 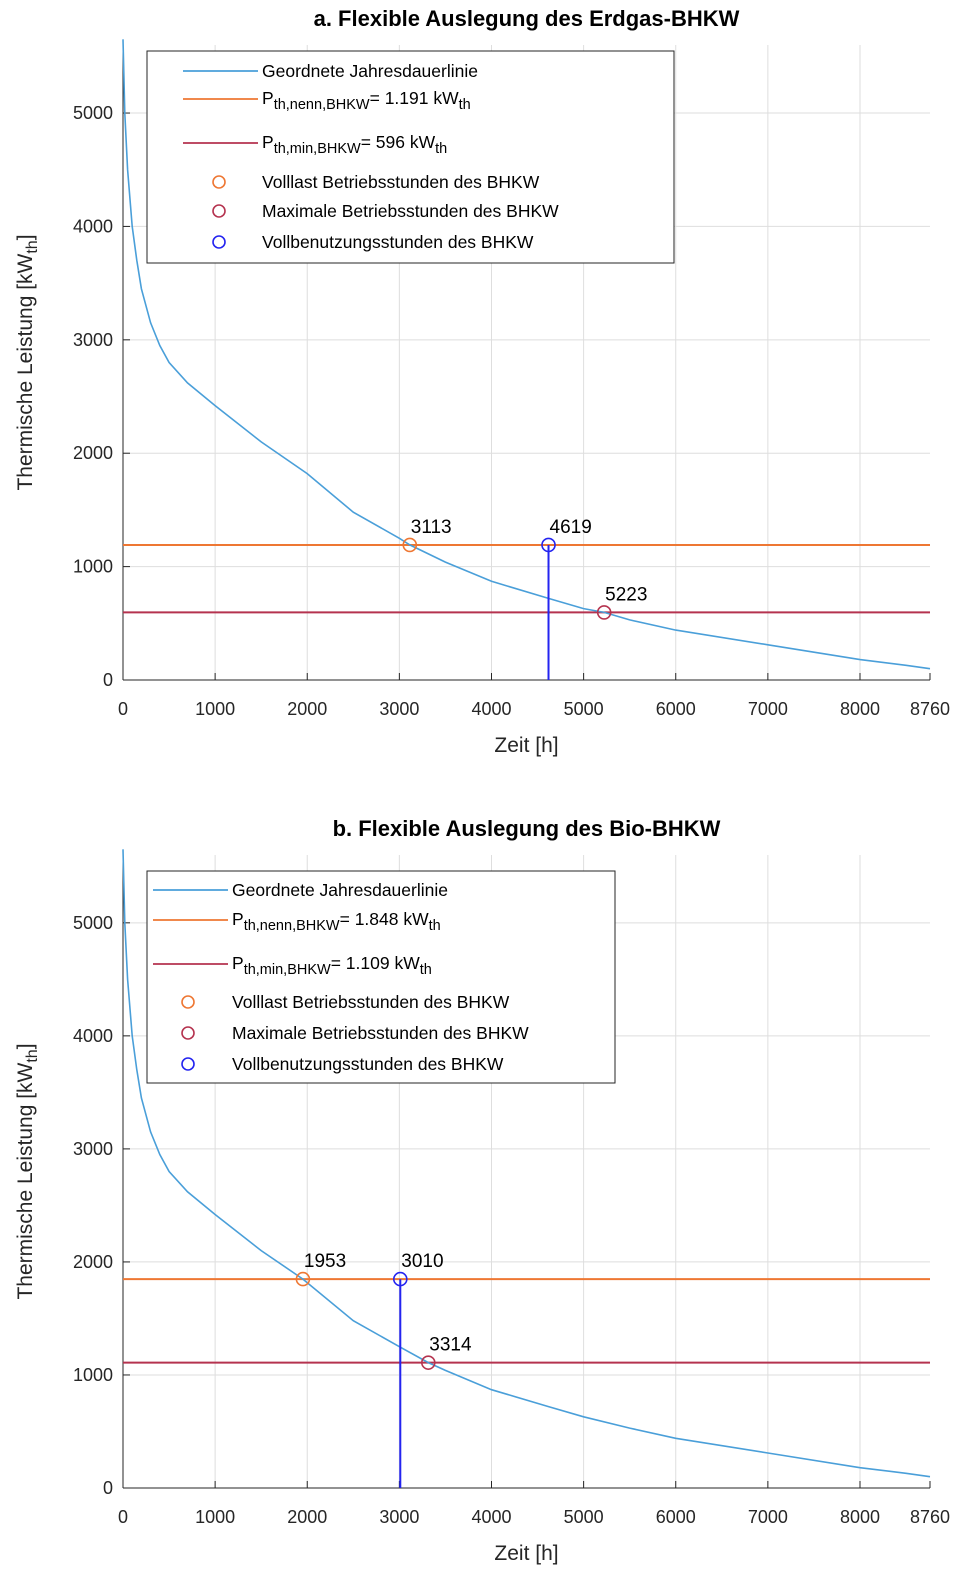 I want to click on point-label-min: 5223, so click(x=626, y=594).